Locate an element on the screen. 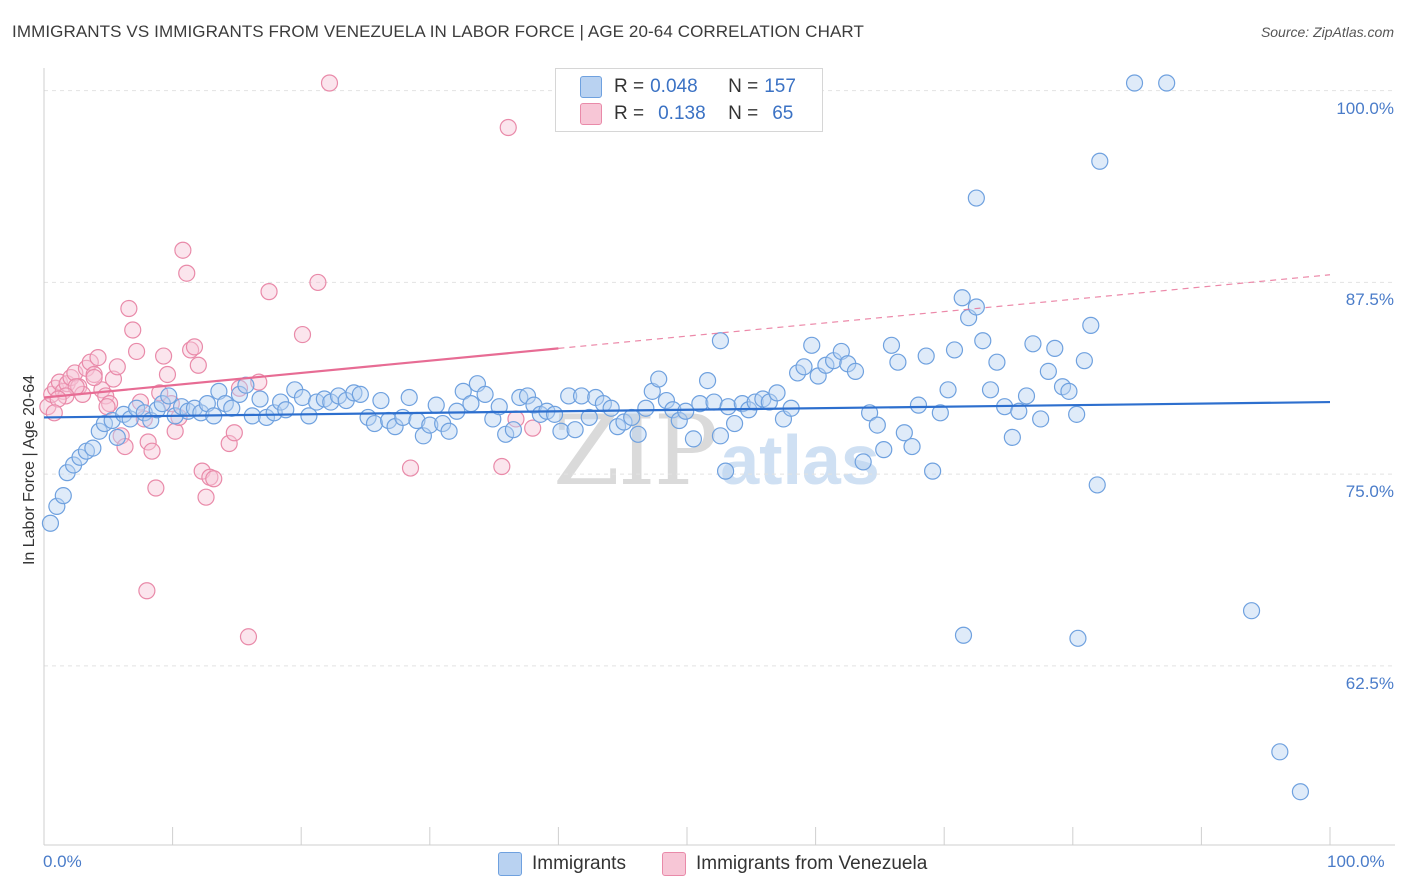  legend-row-venezuela: R = 0.138 N = 65 is located at coordinates (686, 114).